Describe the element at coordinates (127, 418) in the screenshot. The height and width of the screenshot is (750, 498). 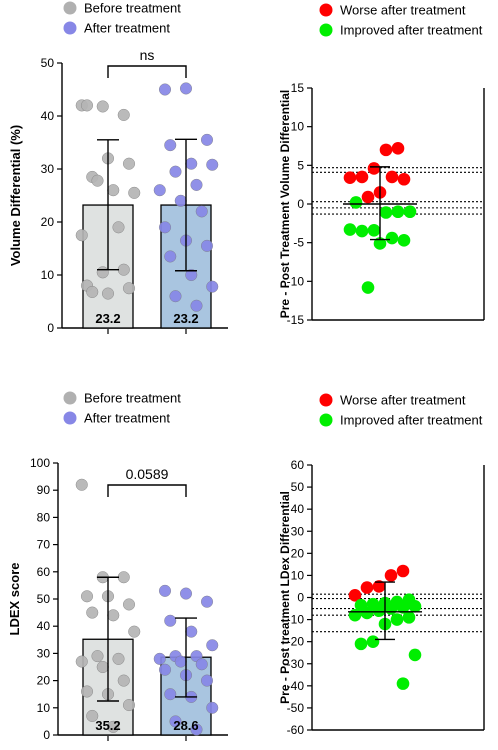
I see `legend-label: After treatment` at that location.